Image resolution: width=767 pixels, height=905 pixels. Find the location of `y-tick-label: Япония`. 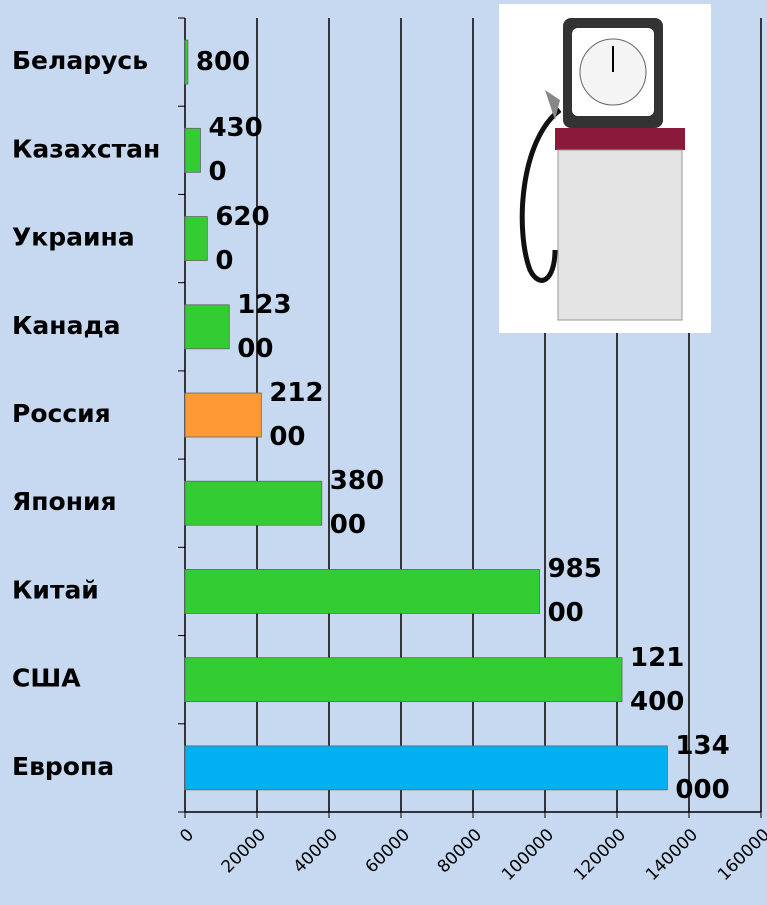

y-tick-label: Япония is located at coordinates (64, 501).